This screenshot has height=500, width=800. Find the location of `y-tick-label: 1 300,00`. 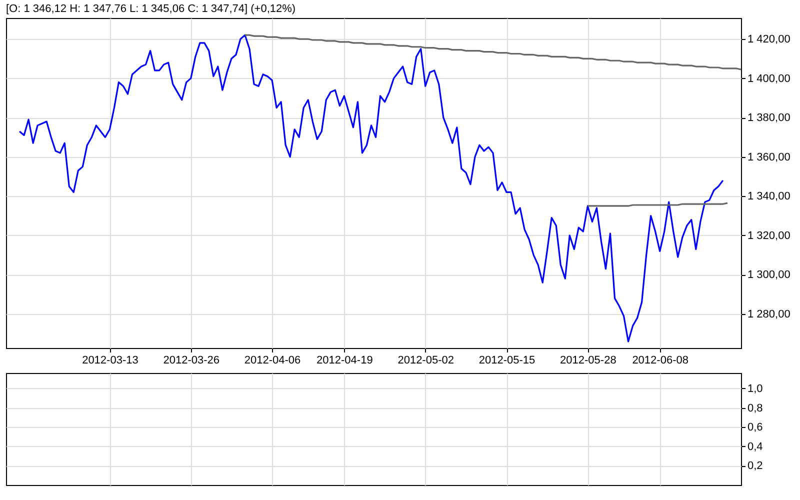

y-tick-label: 1 300,00 is located at coordinates (769, 275).